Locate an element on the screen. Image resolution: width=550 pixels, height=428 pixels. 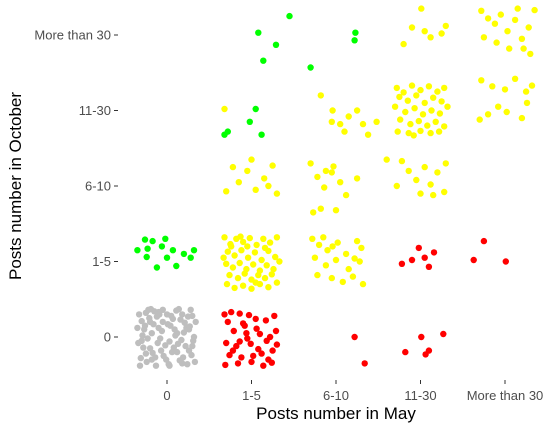
y-axis-title: Posts number in October is located at coordinates (15, 186).